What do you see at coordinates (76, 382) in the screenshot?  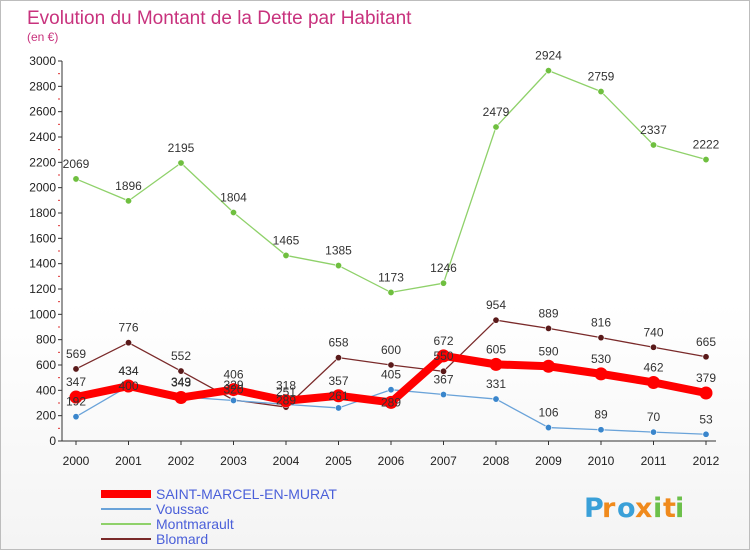 I see `data-label-saint-marcel-en-murat: 347` at bounding box center [76, 382].